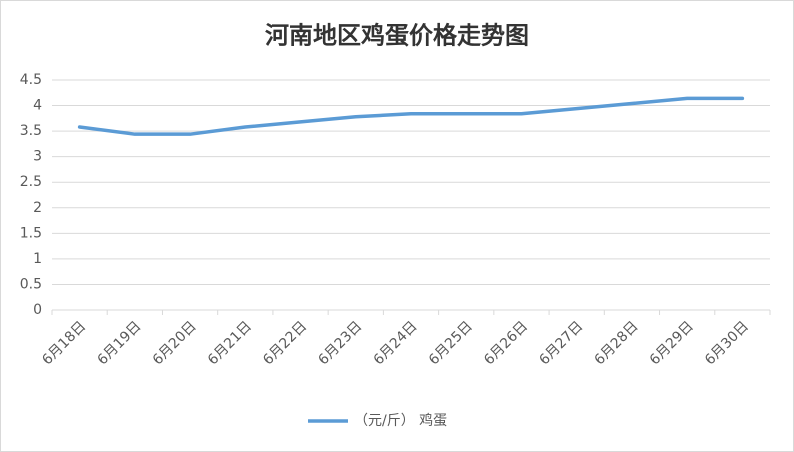 The height and width of the screenshot is (452, 794). I want to click on y-tick-label: 0.5, so click(31, 284).